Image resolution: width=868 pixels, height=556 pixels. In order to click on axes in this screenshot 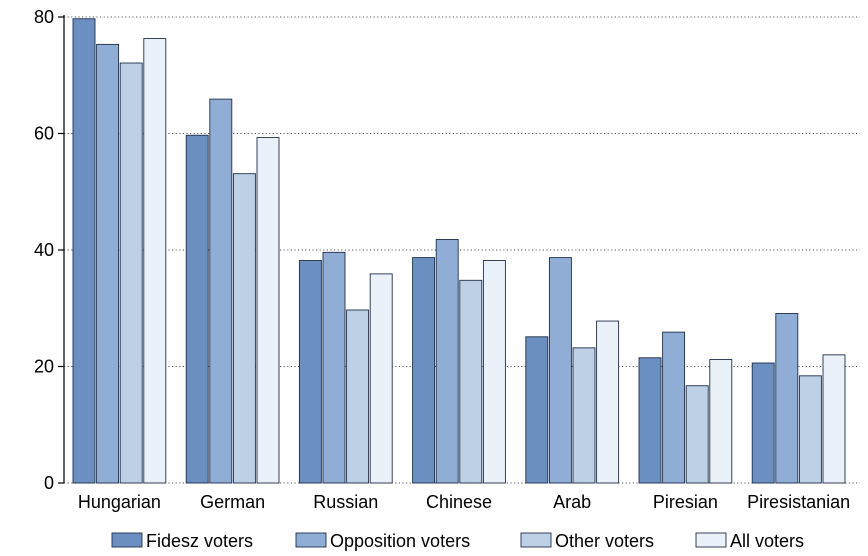, I will do `click(61, 249)`.